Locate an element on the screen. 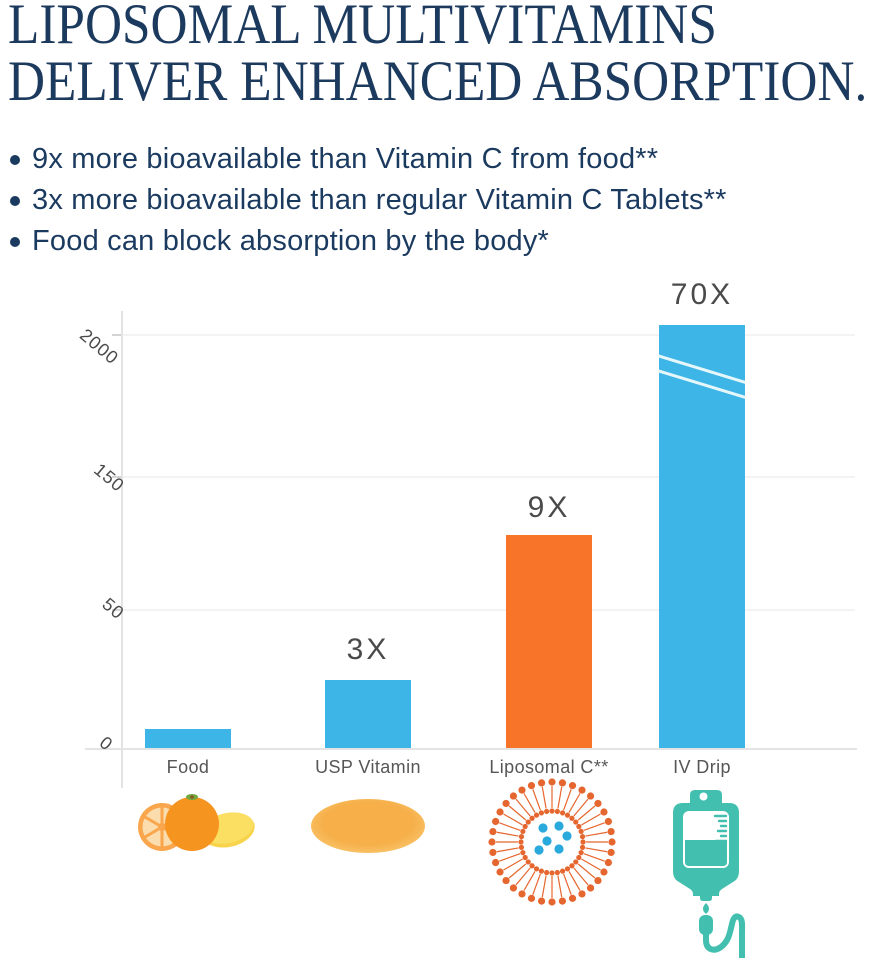 The image size is (875, 958). bar-food is located at coordinates (188, 738).